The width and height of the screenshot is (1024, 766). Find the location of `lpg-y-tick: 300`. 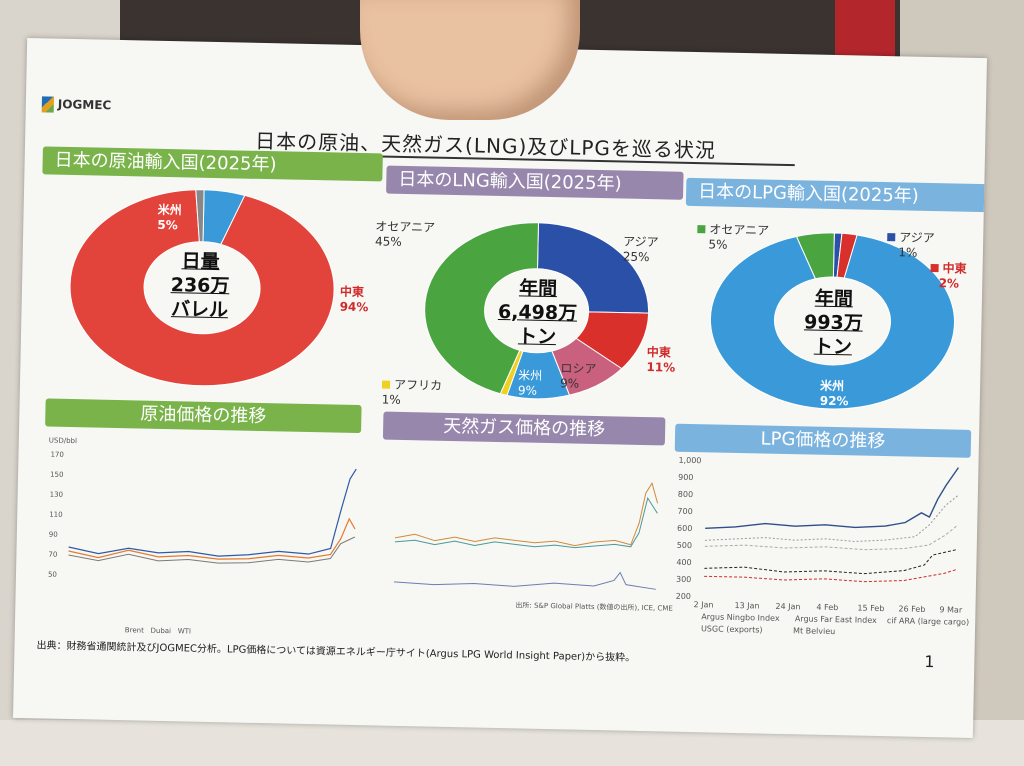

lpg-y-tick: 300 is located at coordinates (683, 579).